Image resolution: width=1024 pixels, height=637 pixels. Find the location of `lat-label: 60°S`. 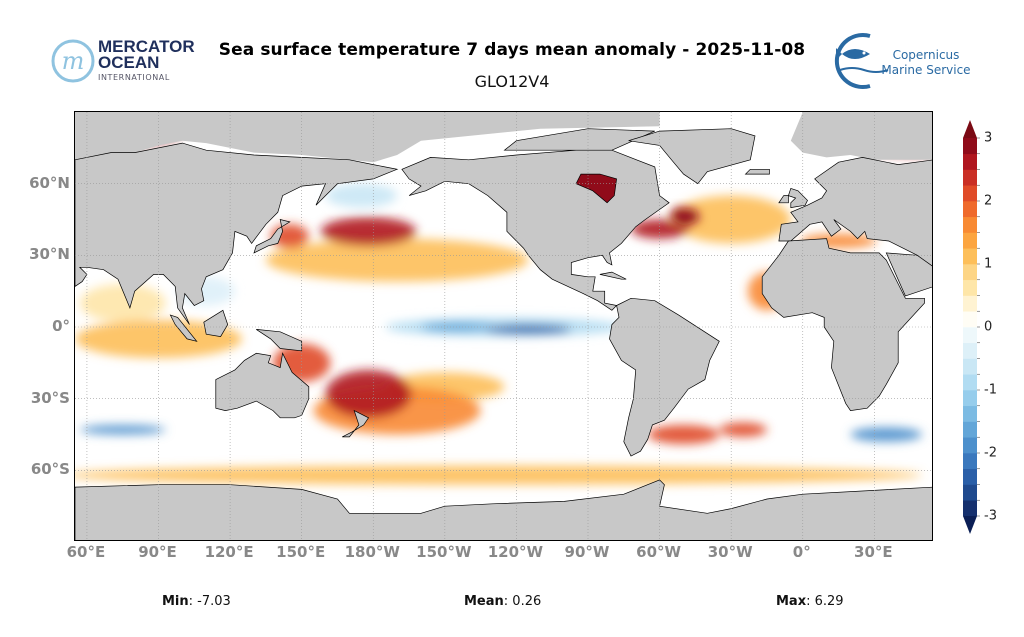

lat-label: 60°S is located at coordinates (50, 469).